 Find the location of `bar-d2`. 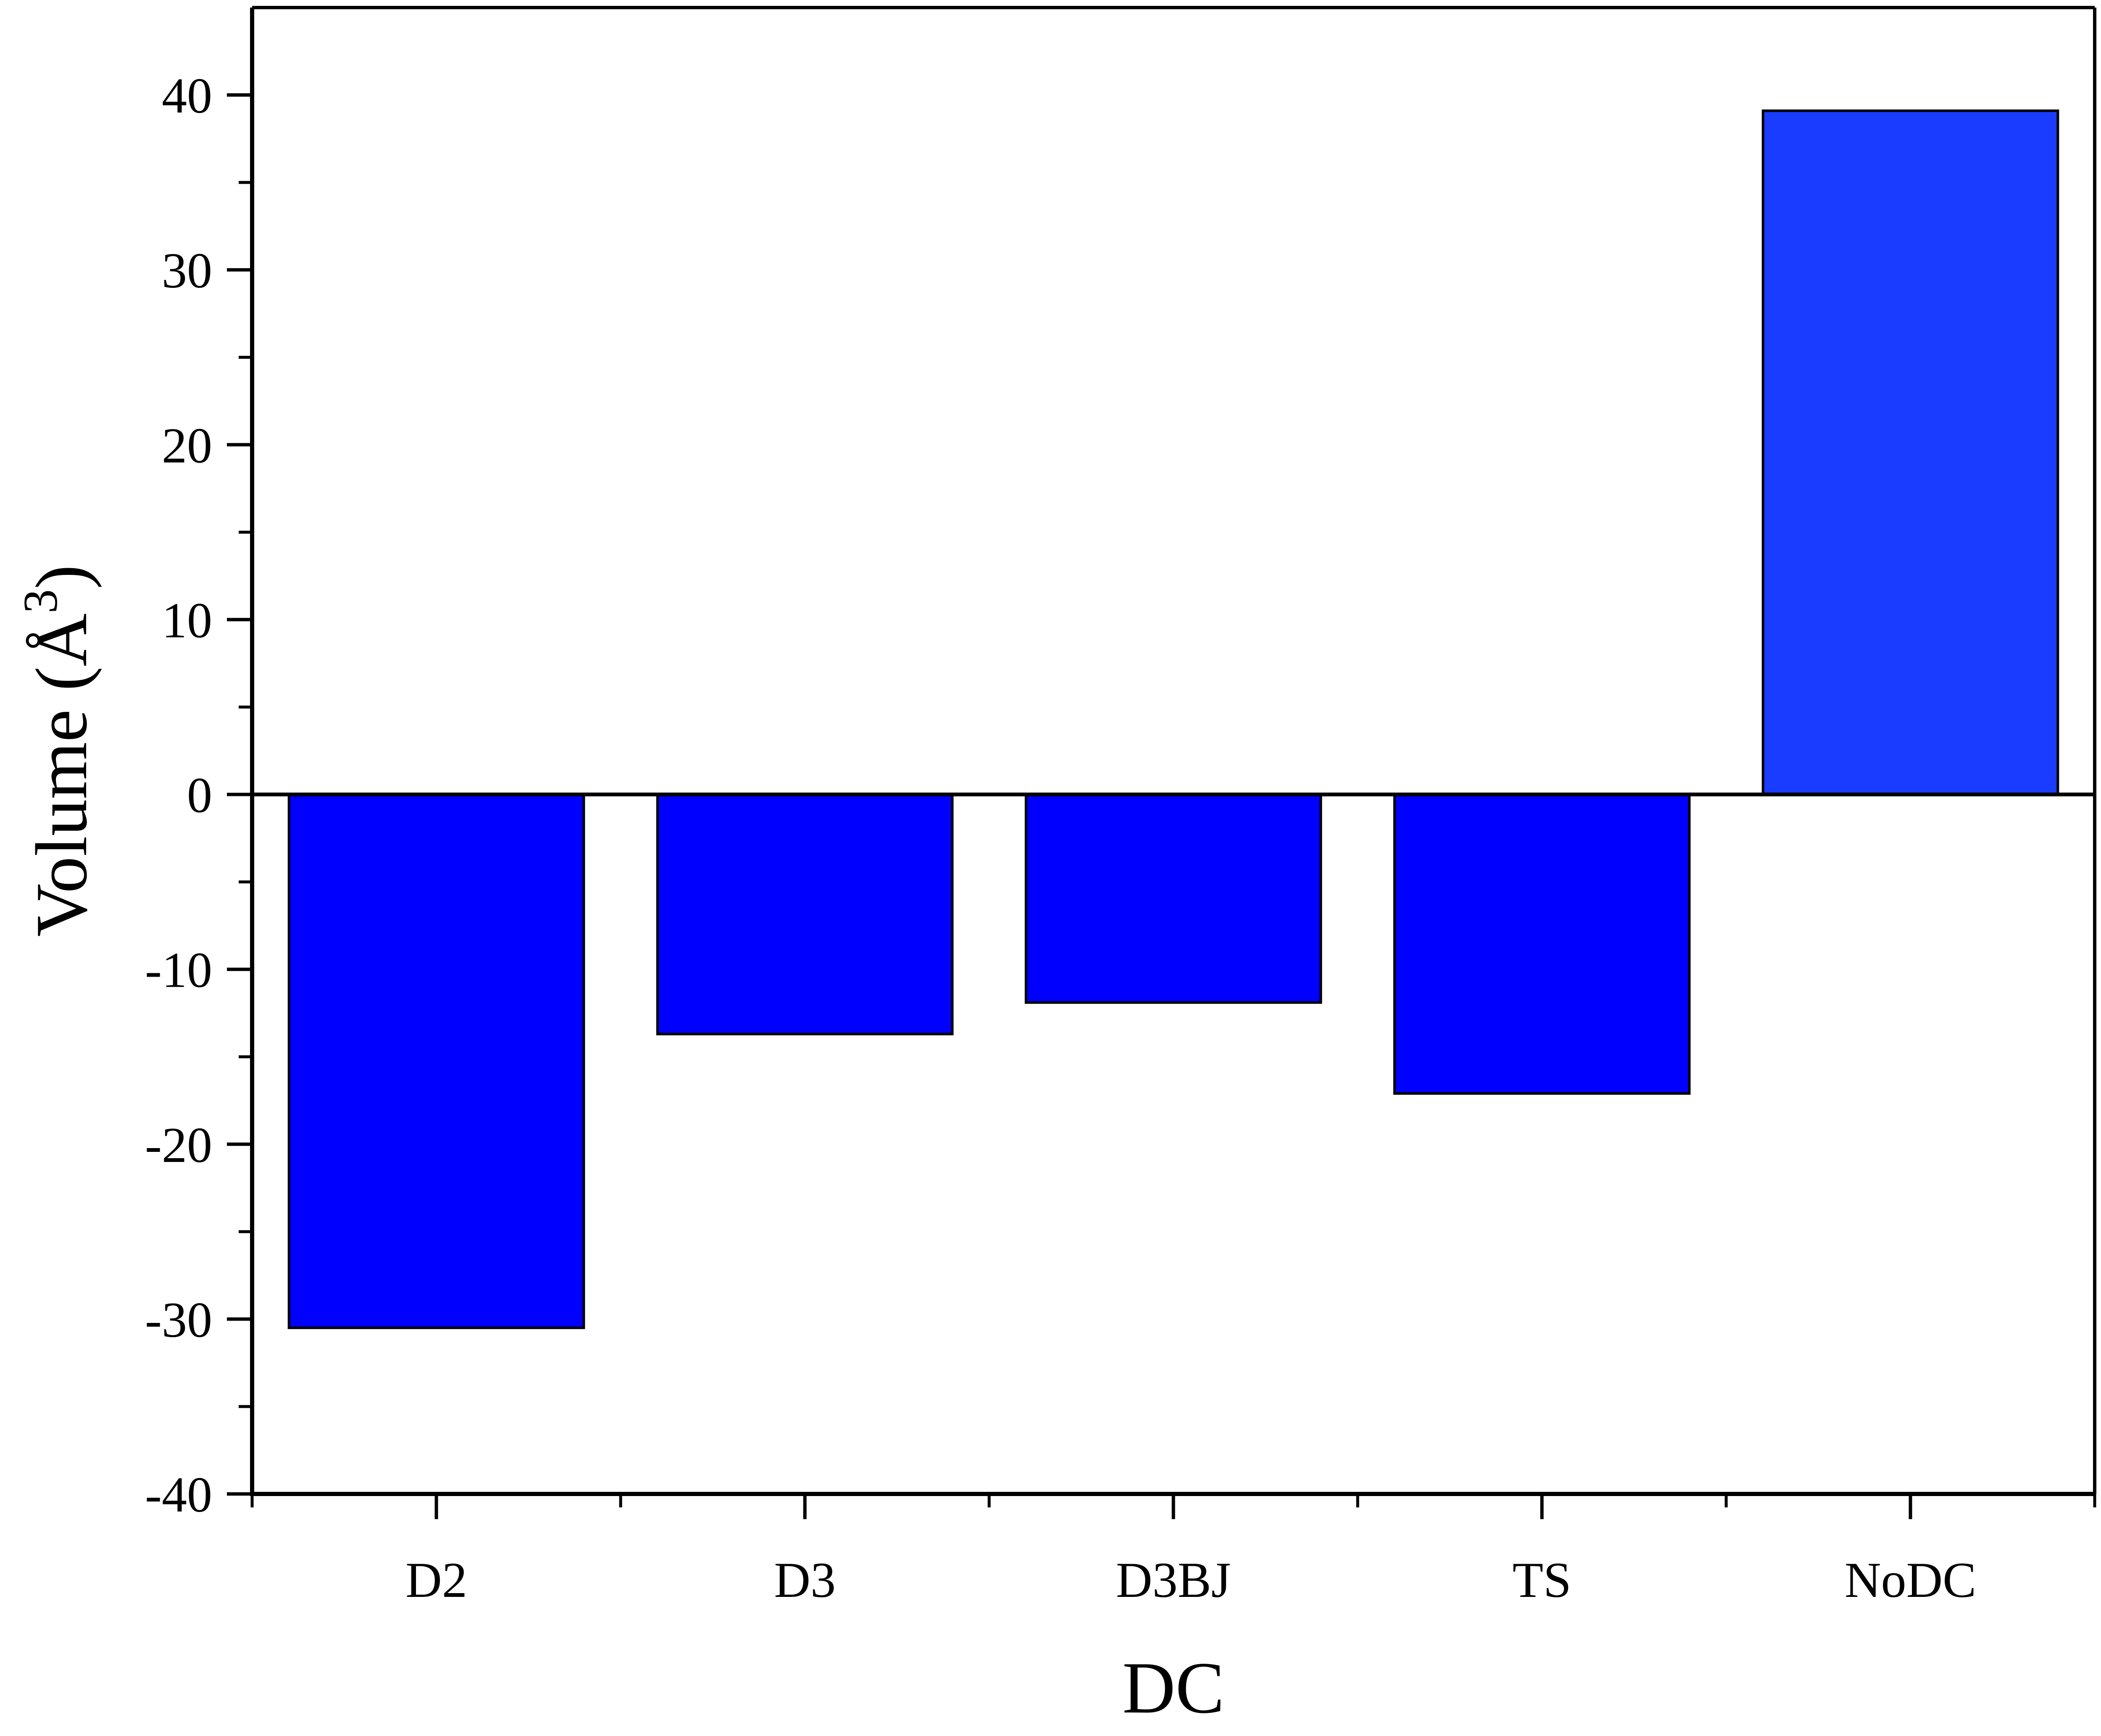

bar-d2 is located at coordinates (436, 1061).